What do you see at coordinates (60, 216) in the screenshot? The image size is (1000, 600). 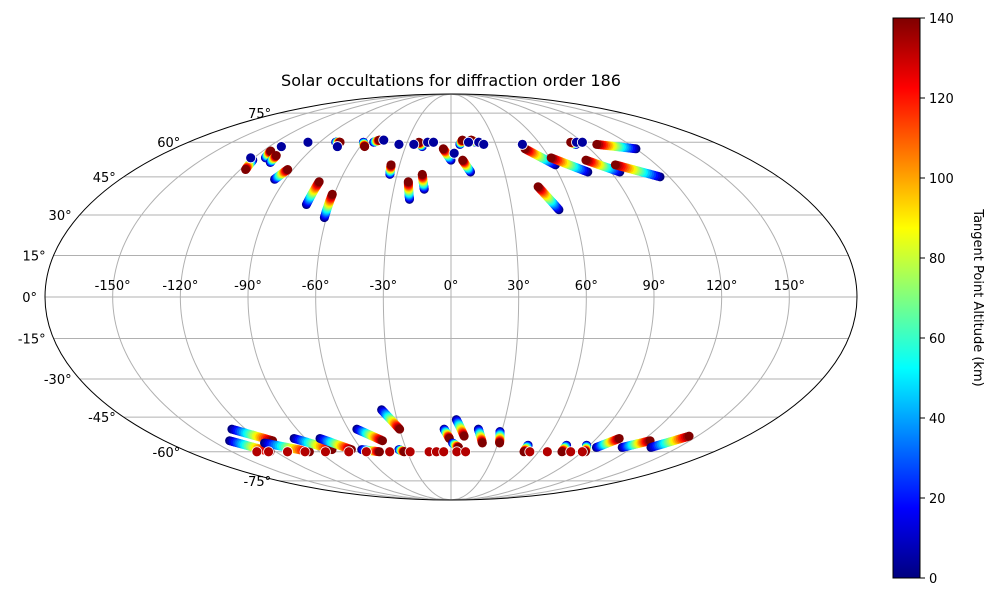 I see `lat-tick-label: 30°` at bounding box center [60, 216].